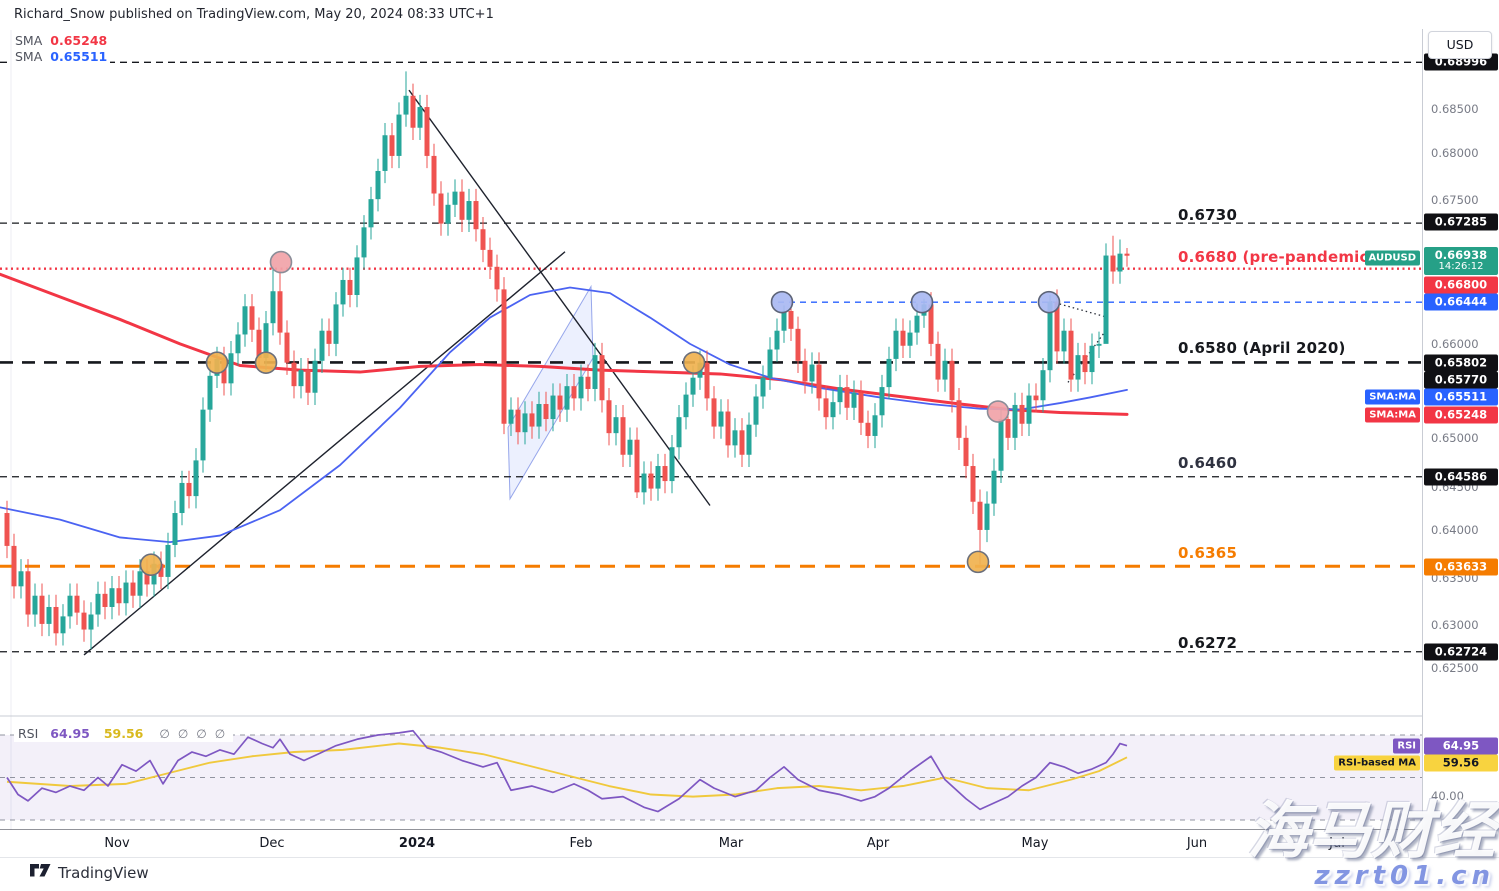 Image resolution: width=1499 pixels, height=891 pixels. I want to click on level-annotation: 0.6680 (pre-pandemic low), so click(1294, 257).